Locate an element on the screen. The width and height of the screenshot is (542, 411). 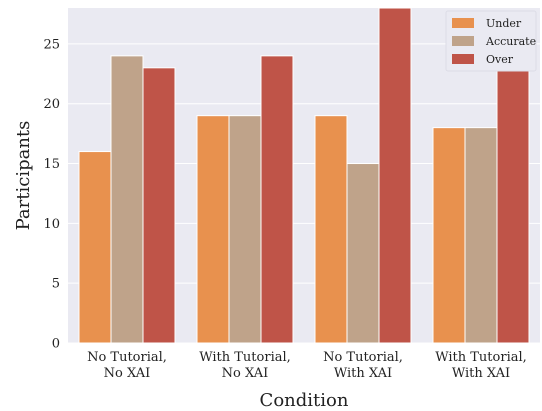
x-tick-label: With Tutorial, With XAI is located at coordinates (481, 365).